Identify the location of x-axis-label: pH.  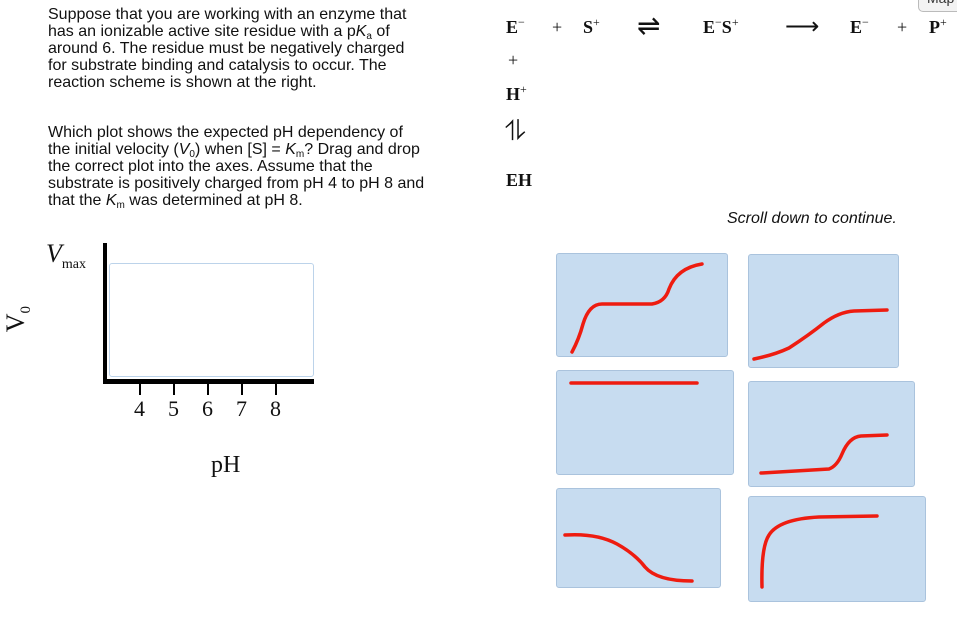
(226, 465).